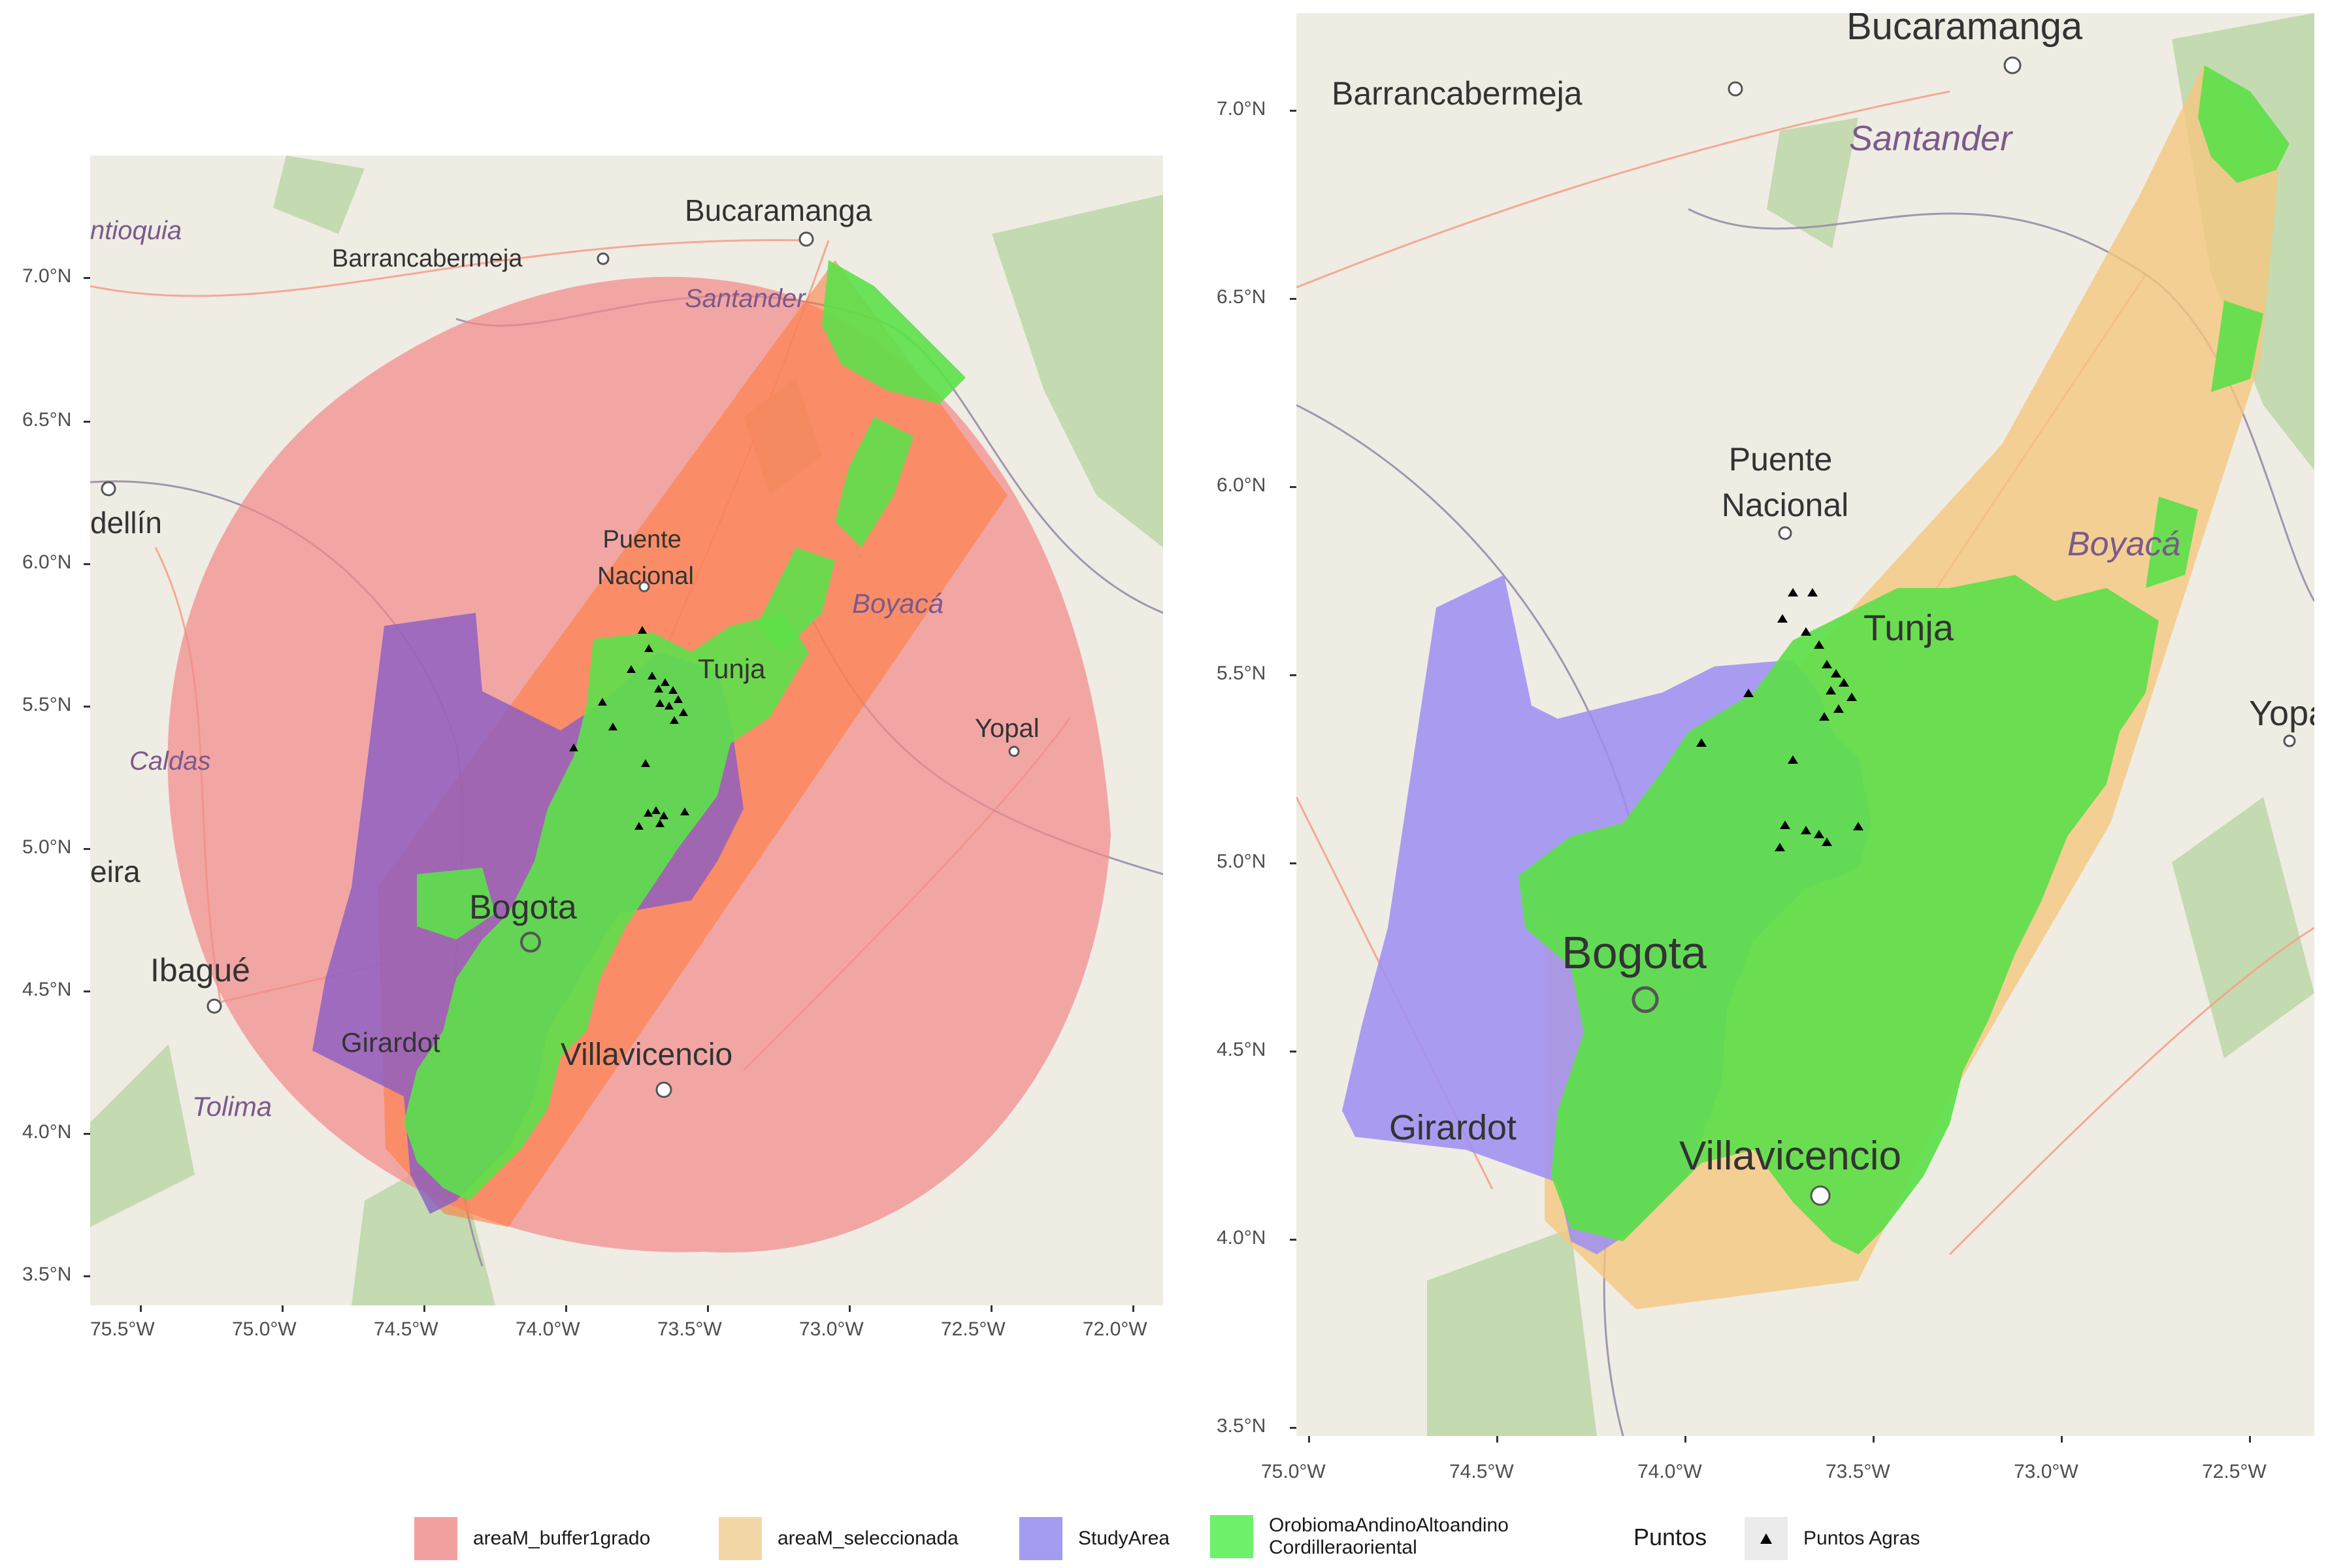 The image size is (2330, 1568). I want to click on left-y-tick-label: 4.5°N, so click(47, 989).